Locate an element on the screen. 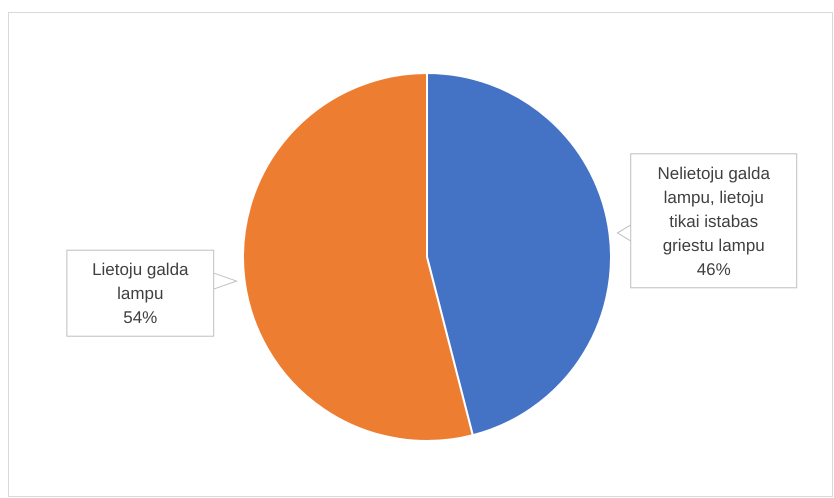  data-label: 46% is located at coordinates (713, 269).